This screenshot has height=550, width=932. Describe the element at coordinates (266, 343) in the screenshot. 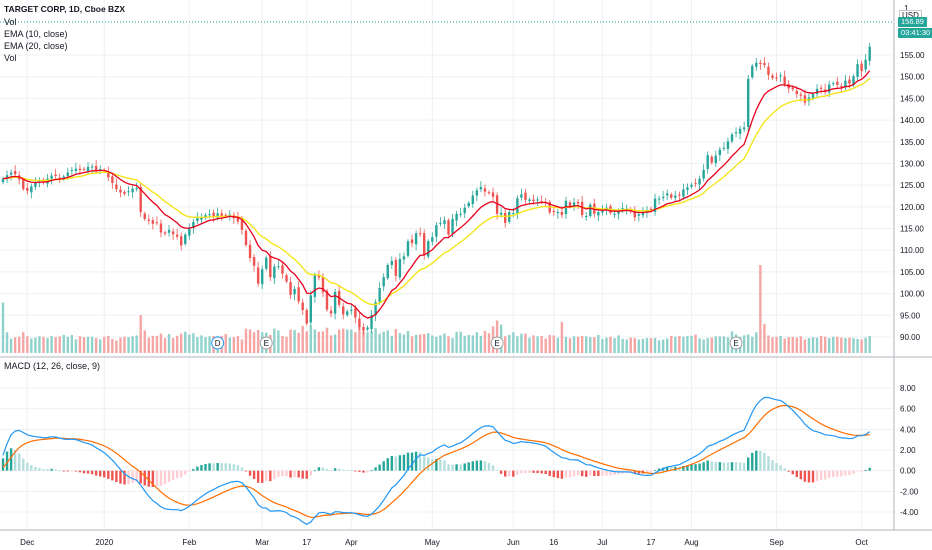

I see `earnings-marker` at that location.